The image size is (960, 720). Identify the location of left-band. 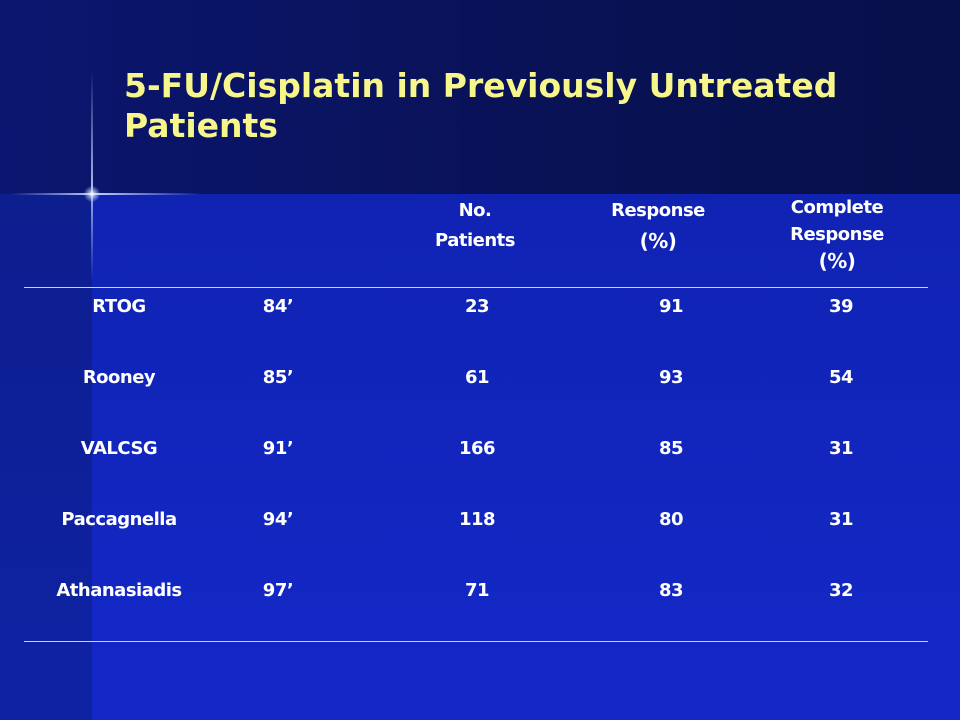
(46, 457).